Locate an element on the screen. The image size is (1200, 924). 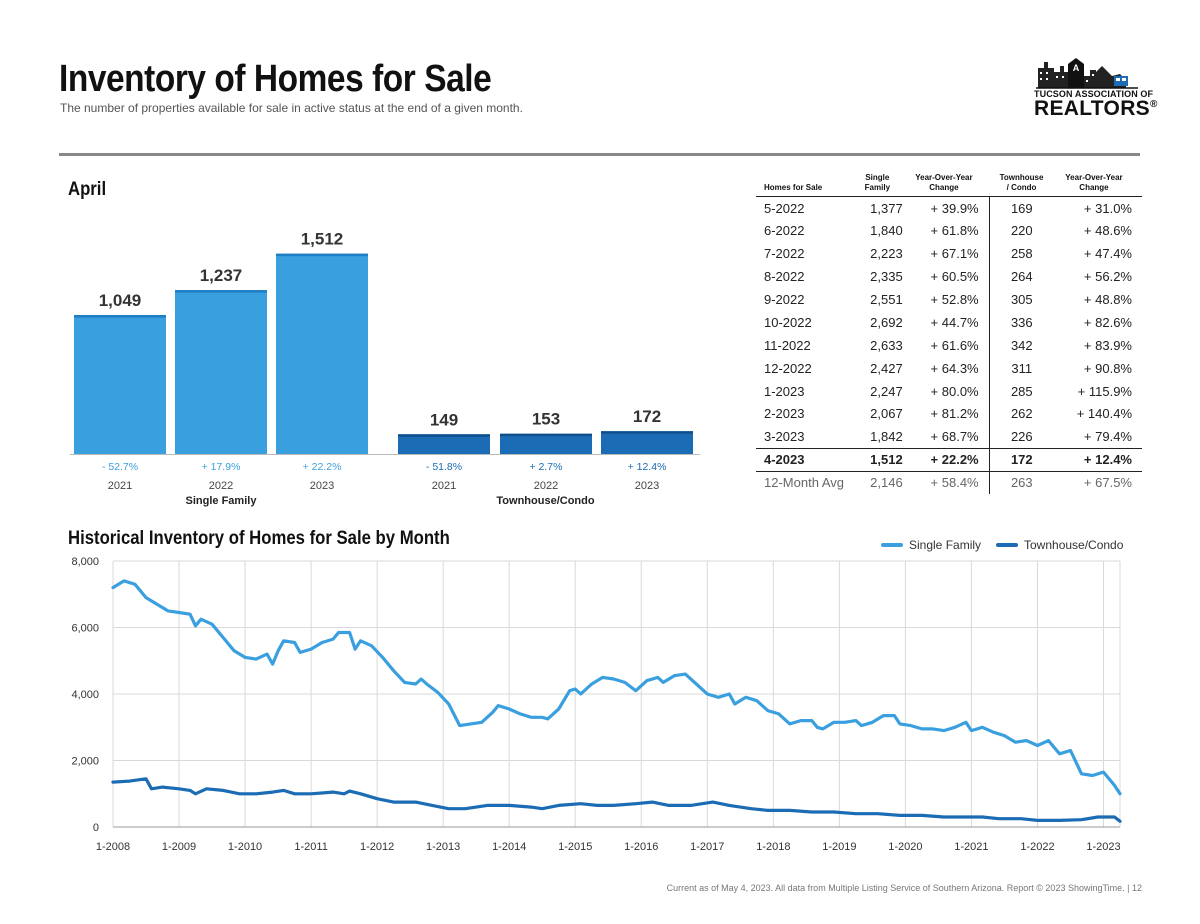
x-tick-label: 1-2017 is located at coordinates (707, 847).